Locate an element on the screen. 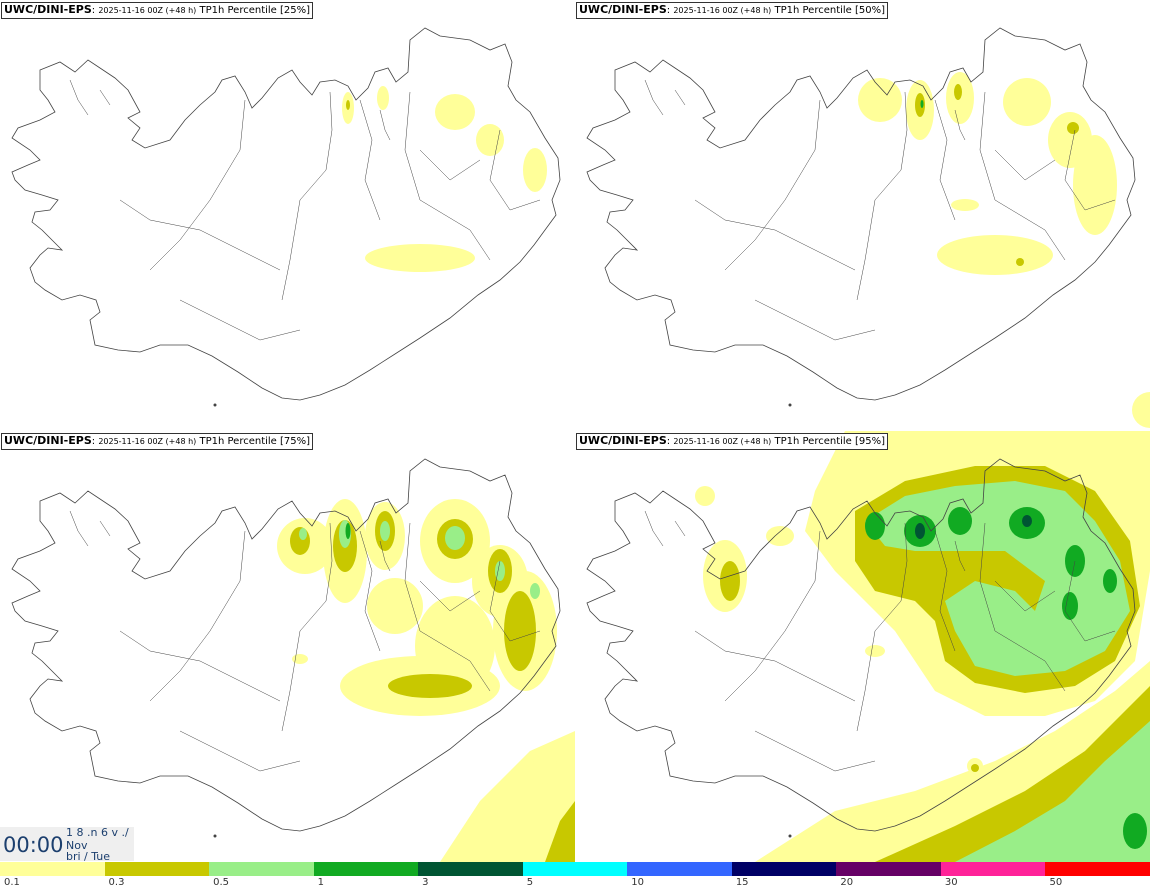 Image resolution: width=1150 pixels, height=891 pixels. valid-time: 00:00 is located at coordinates (33, 845).